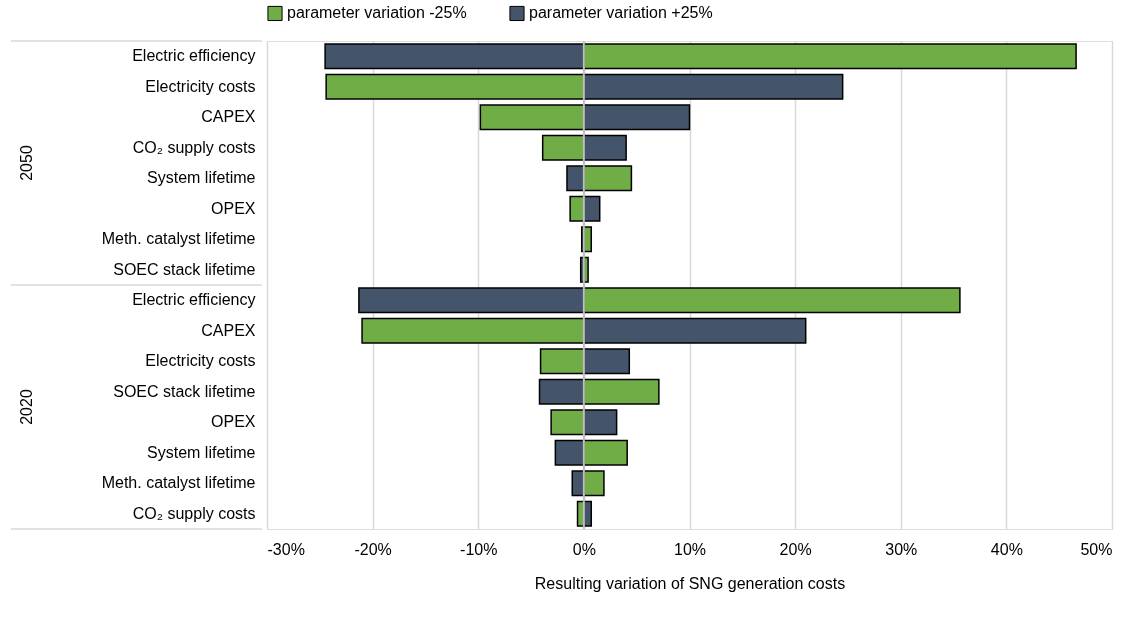 The width and height of the screenshot is (1135, 631). I want to click on legend-label: parameter variation +25%, so click(621, 13).